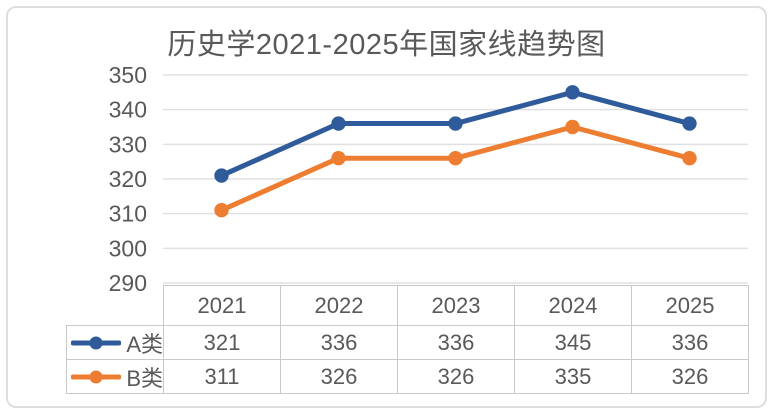  I want to click on y-axis-tick-label: 310, so click(128, 214).